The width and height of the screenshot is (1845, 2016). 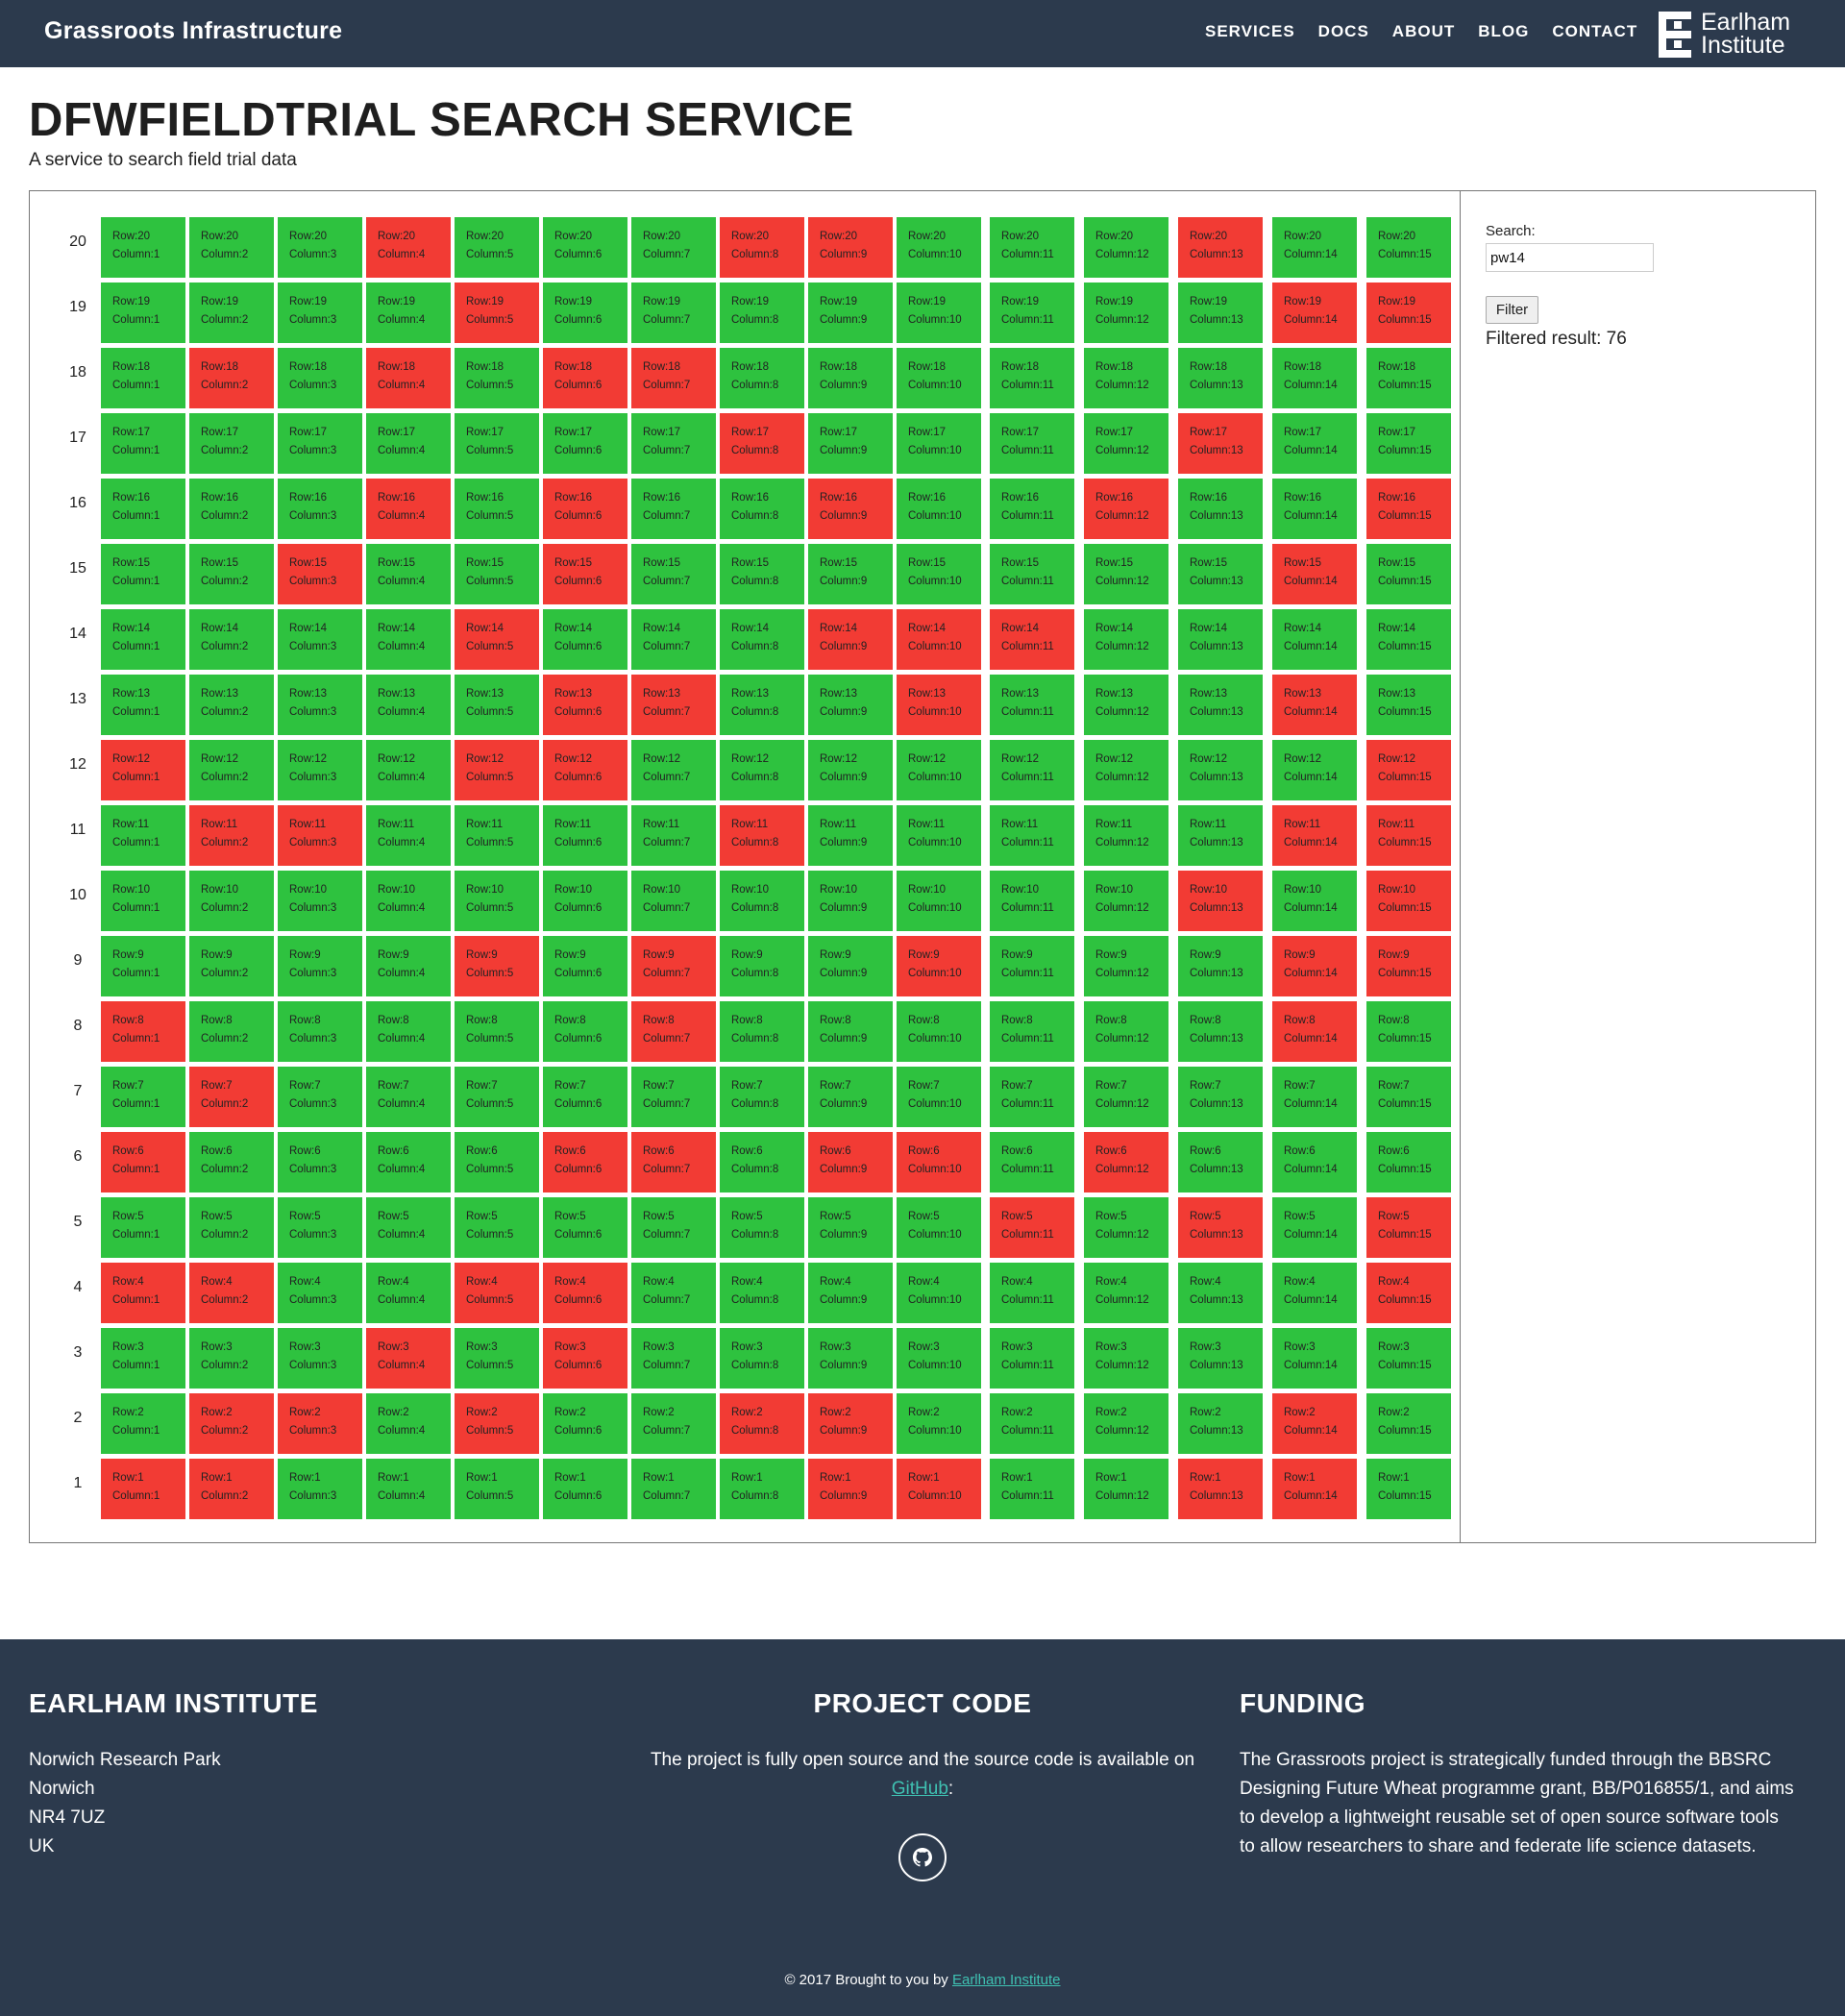 What do you see at coordinates (232, 1358) in the screenshot?
I see `plot-cell: Row:3 Column:2` at bounding box center [232, 1358].